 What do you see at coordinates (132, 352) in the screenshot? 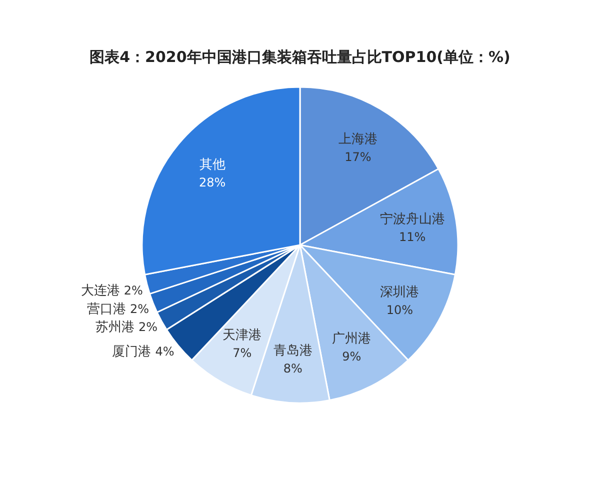
I see `slice-label: 厦门港` at bounding box center [132, 352].